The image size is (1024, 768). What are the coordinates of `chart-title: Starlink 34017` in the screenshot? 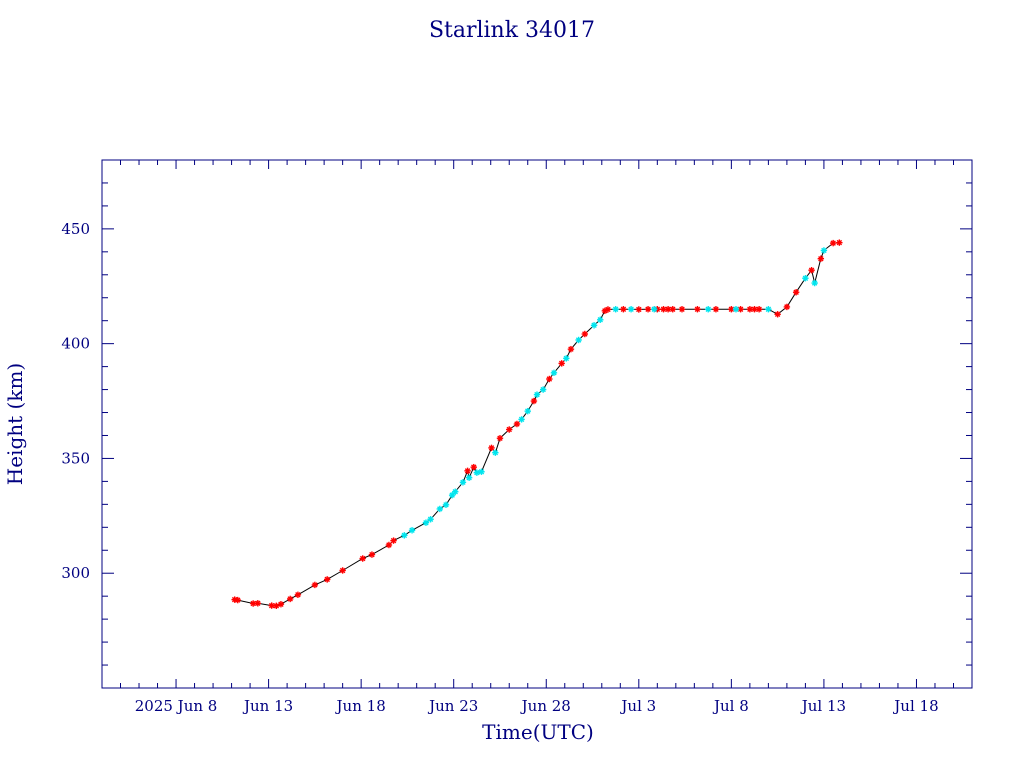 It's located at (512, 30).